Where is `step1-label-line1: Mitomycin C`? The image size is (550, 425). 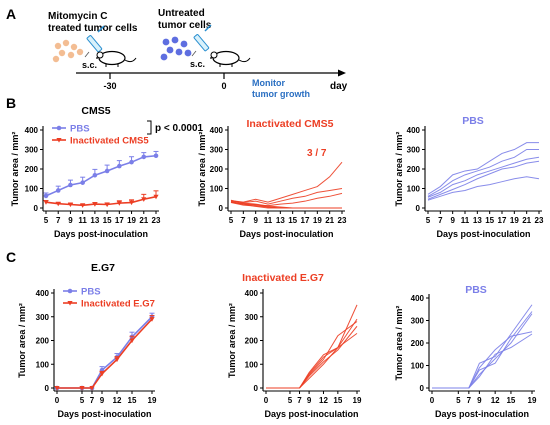 step1-label-line1: Mitomycin C is located at coordinates (77, 16).